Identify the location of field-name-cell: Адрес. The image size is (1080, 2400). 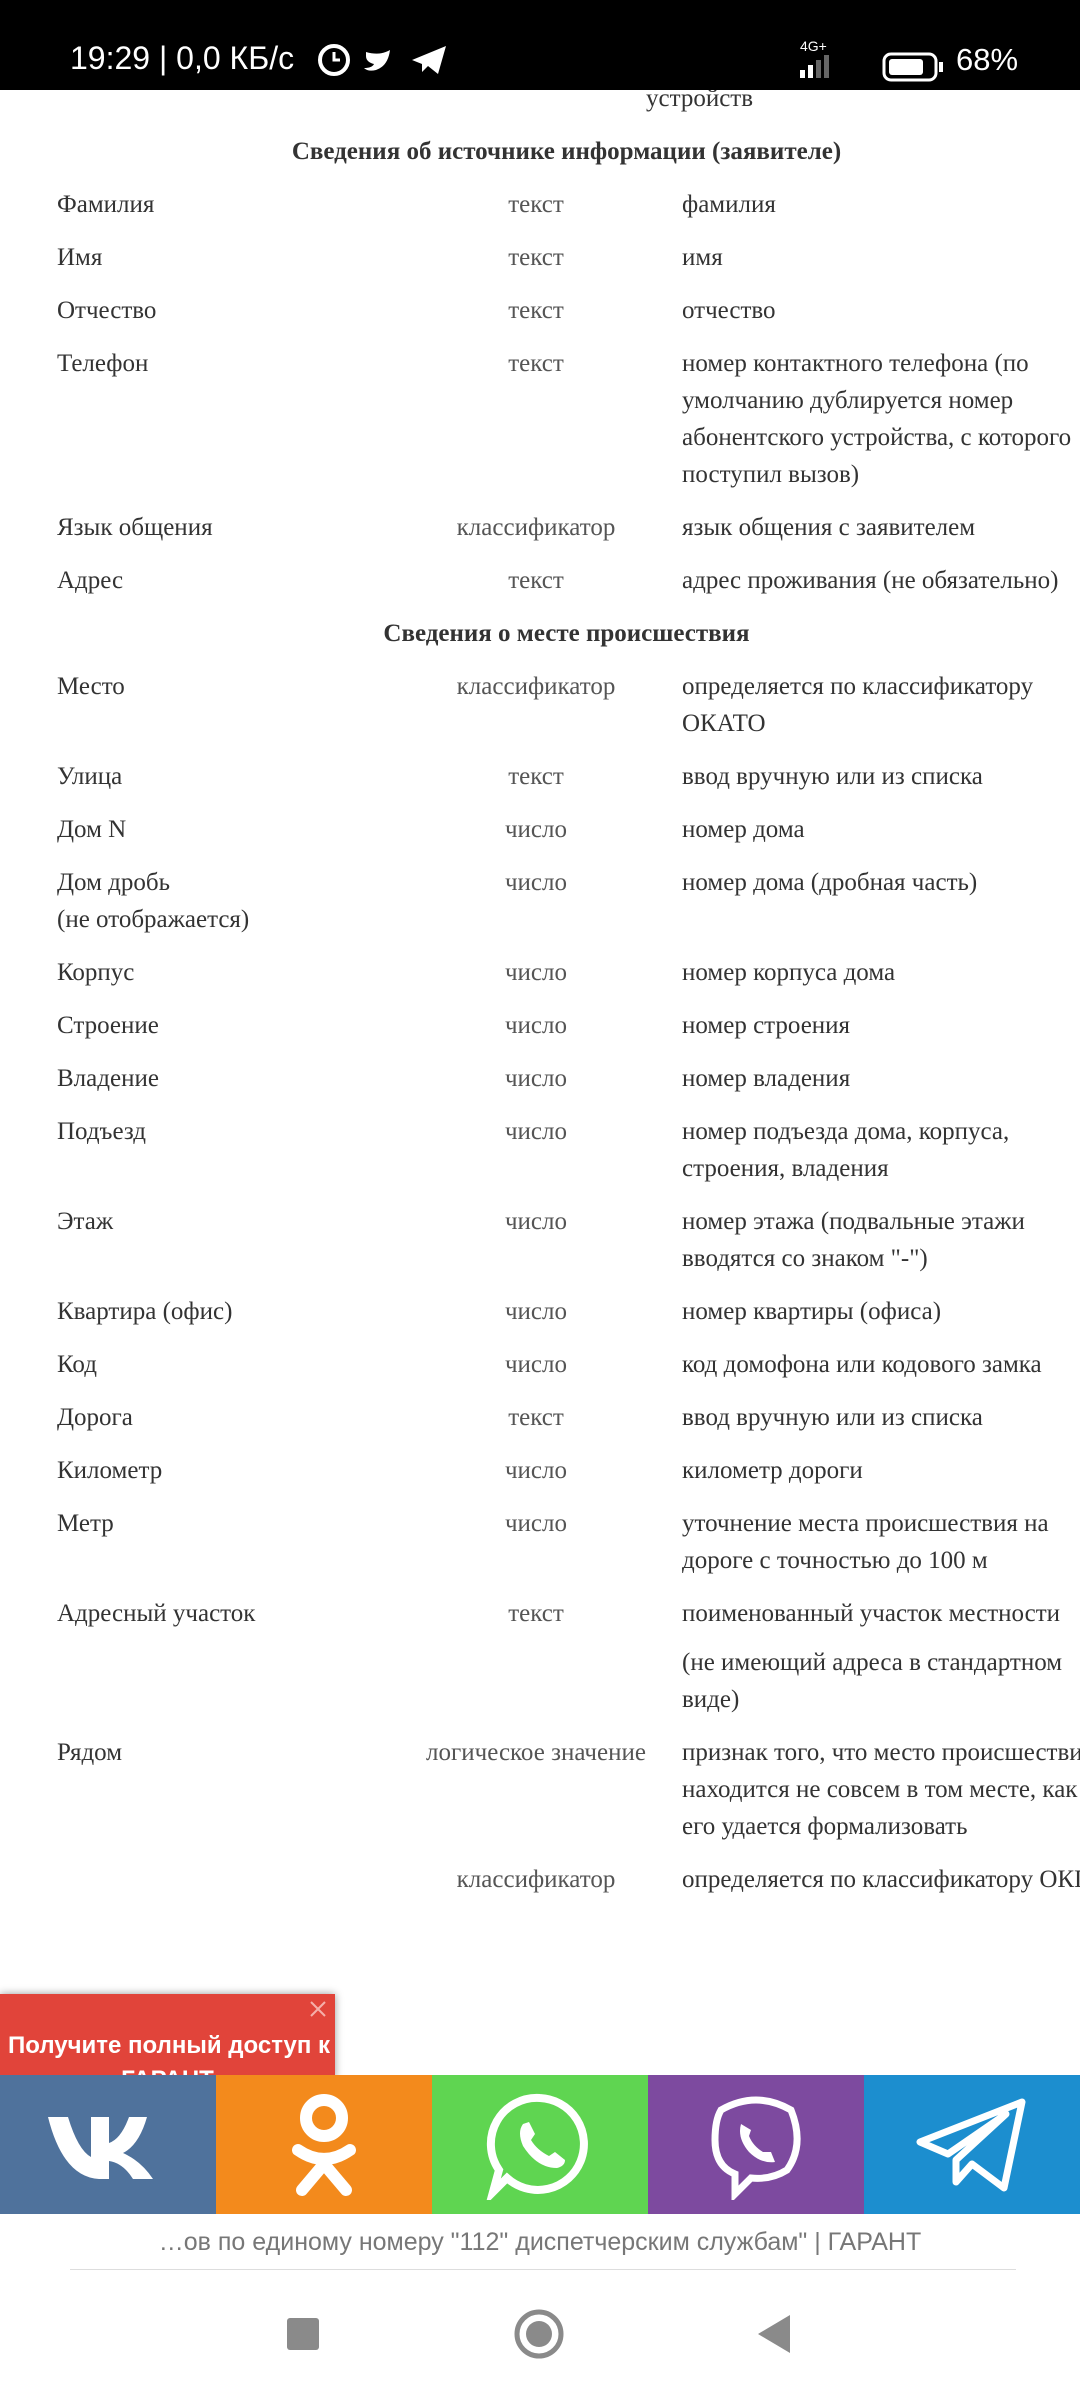
(223, 580).